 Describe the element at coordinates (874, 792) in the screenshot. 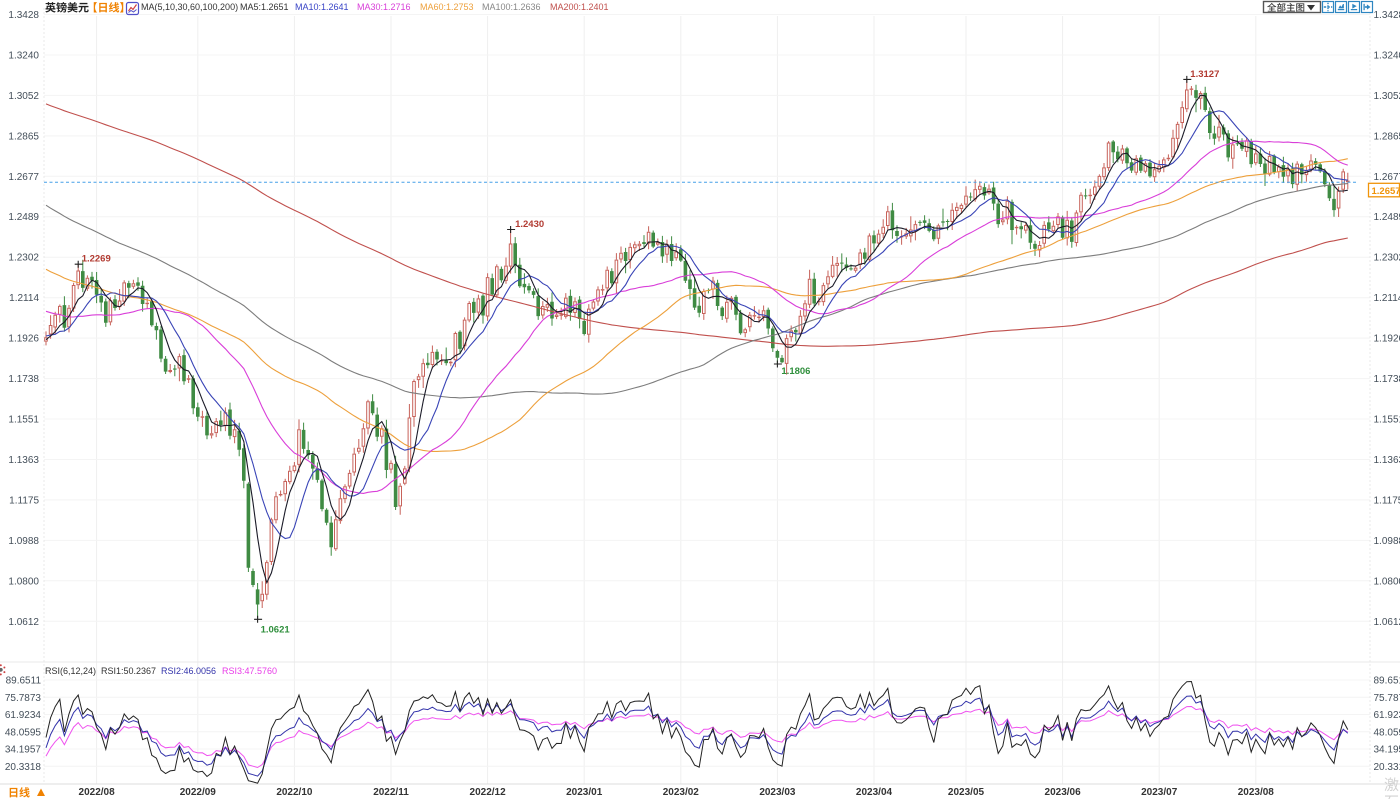

I see `svg-text: 2023/04` at that location.